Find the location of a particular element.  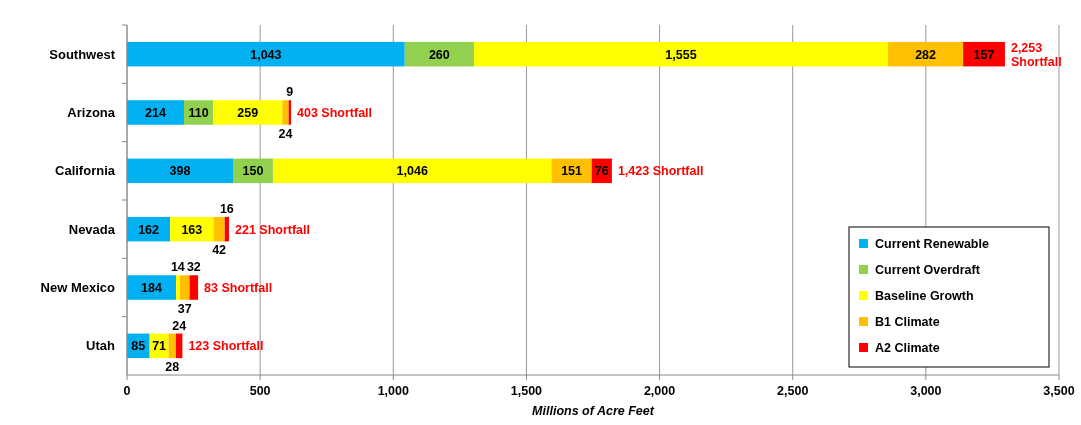

data-label: 1,555 is located at coordinates (681, 54).